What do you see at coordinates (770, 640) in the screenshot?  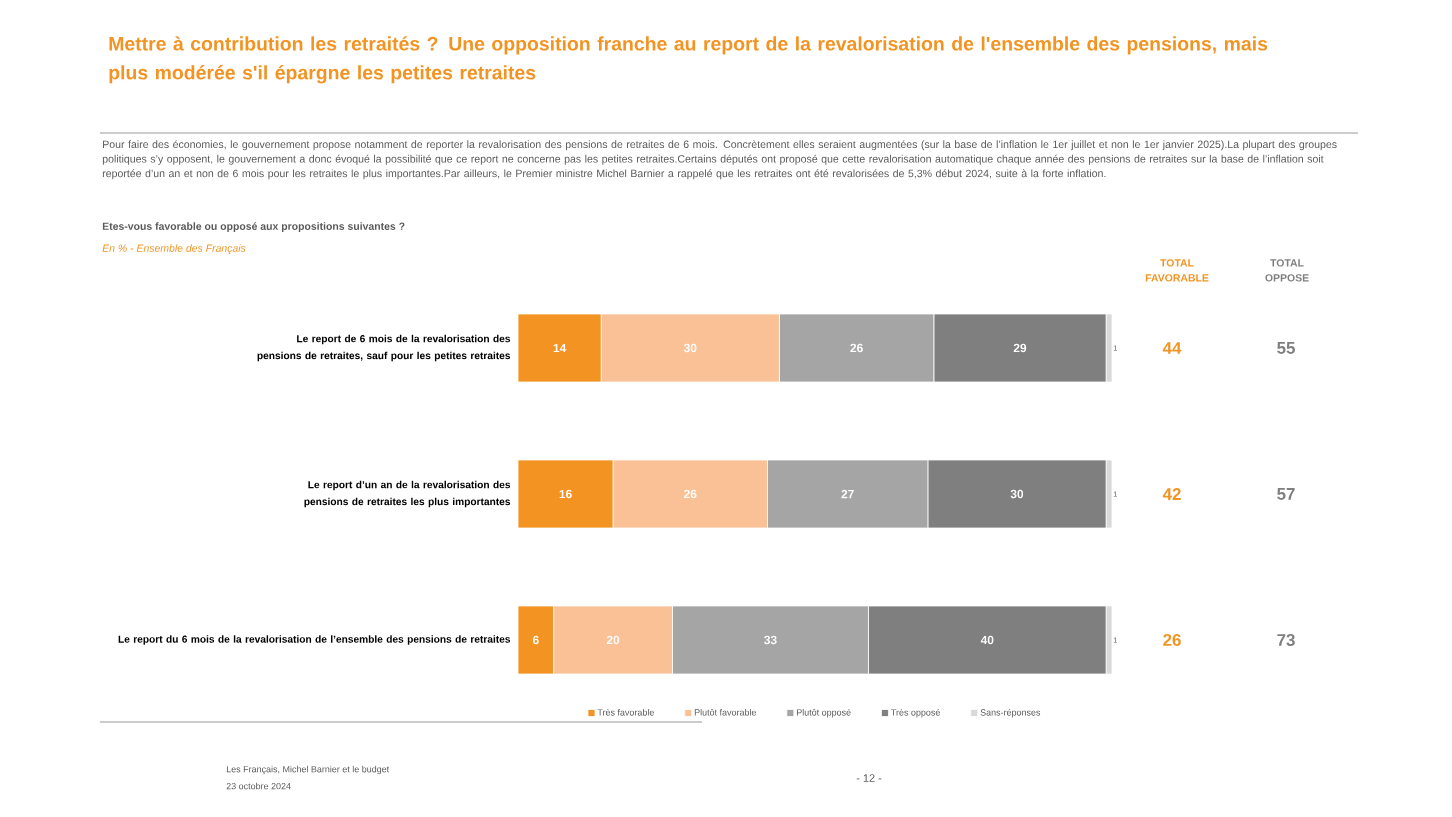 I see `data-label: 33` at bounding box center [770, 640].